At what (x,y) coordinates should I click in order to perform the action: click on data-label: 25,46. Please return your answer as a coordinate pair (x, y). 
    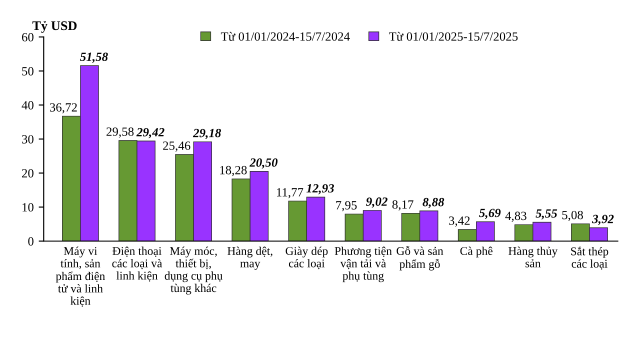
    Looking at the image, I should click on (176, 147).